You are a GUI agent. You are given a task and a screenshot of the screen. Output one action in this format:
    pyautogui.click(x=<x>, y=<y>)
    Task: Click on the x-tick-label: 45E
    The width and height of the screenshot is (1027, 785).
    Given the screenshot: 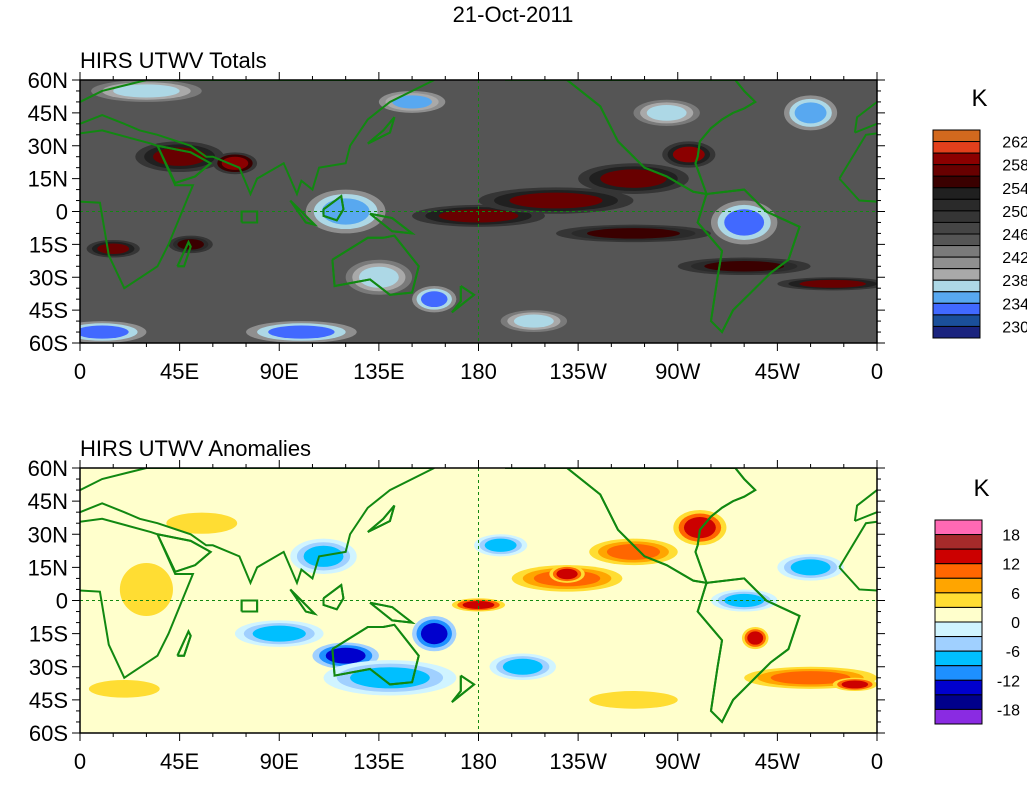 What is the action you would take?
    pyautogui.click(x=179, y=371)
    